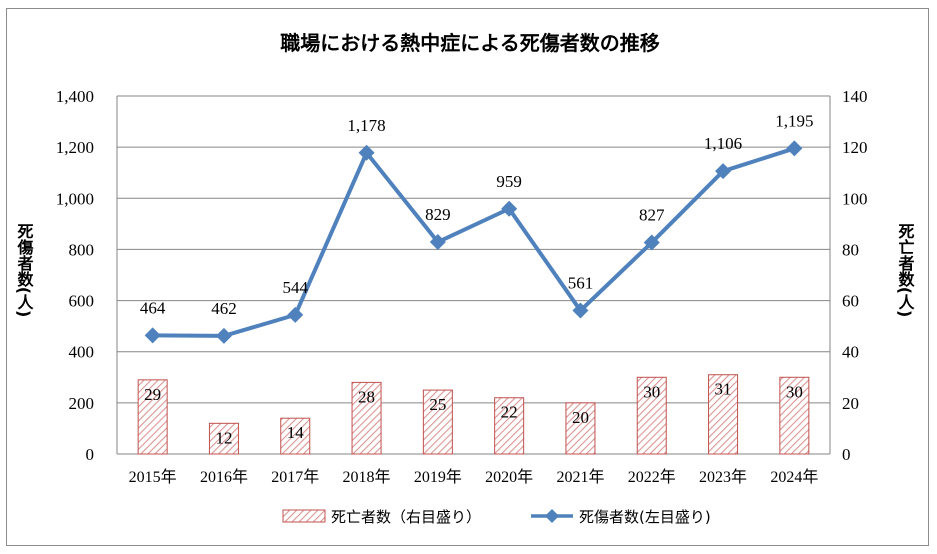  I want to click on bar-data-label: 25, so click(437, 404).